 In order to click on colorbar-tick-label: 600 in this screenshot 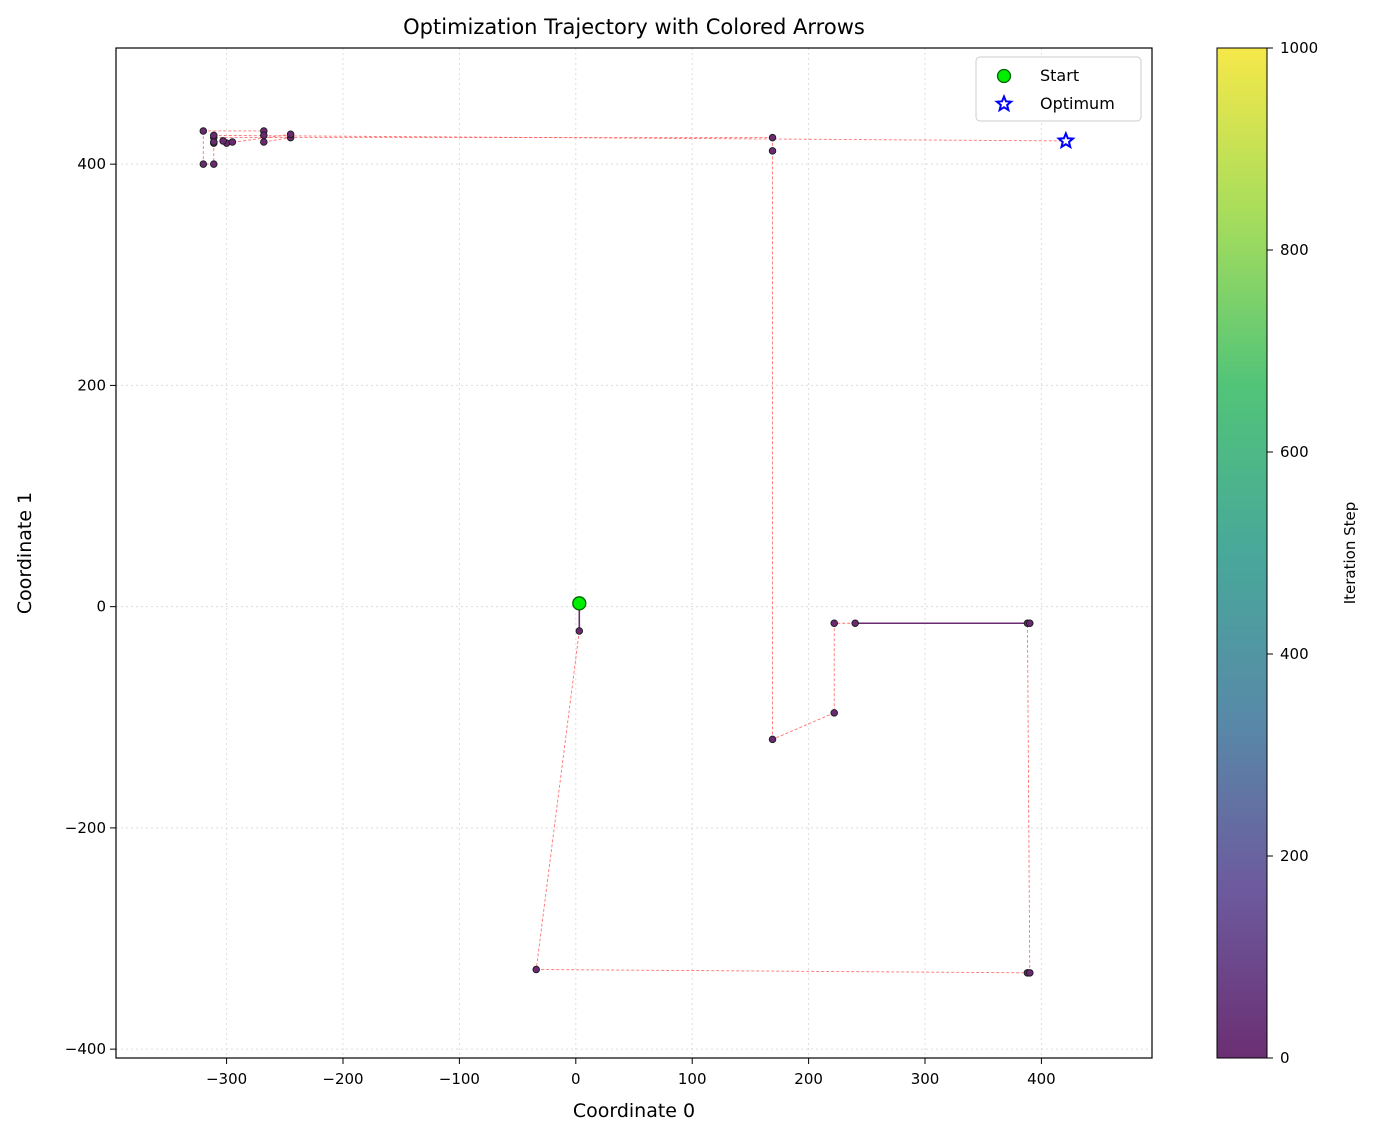, I will do `click(1294, 452)`.